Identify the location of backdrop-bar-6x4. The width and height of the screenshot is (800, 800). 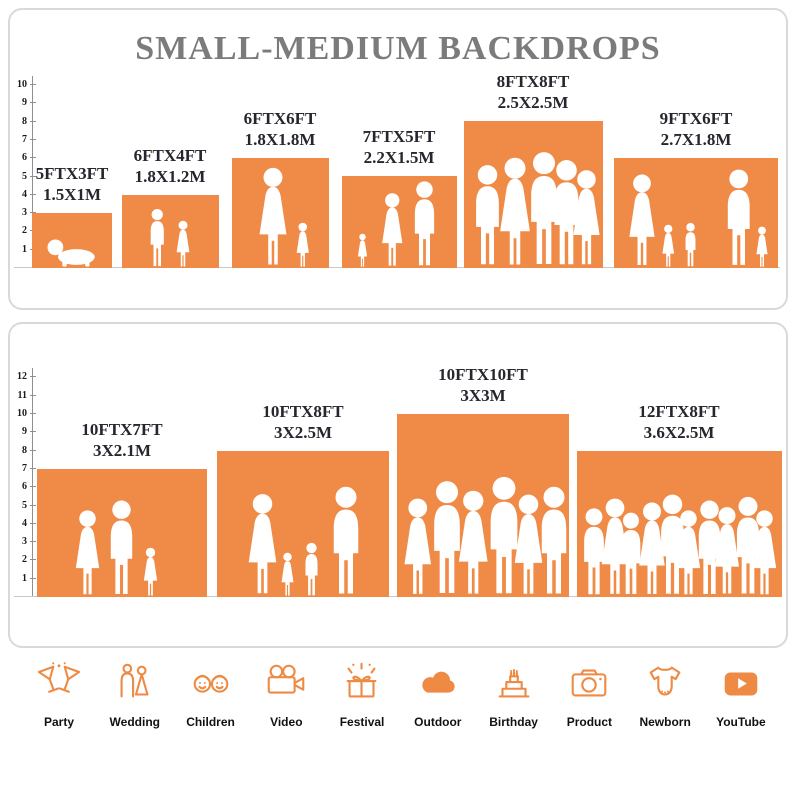
(170, 231).